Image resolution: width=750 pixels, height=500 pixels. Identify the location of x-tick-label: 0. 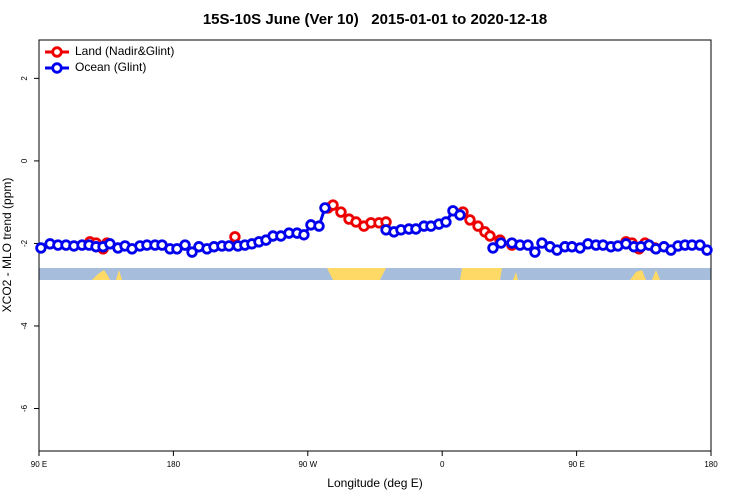
(442, 464).